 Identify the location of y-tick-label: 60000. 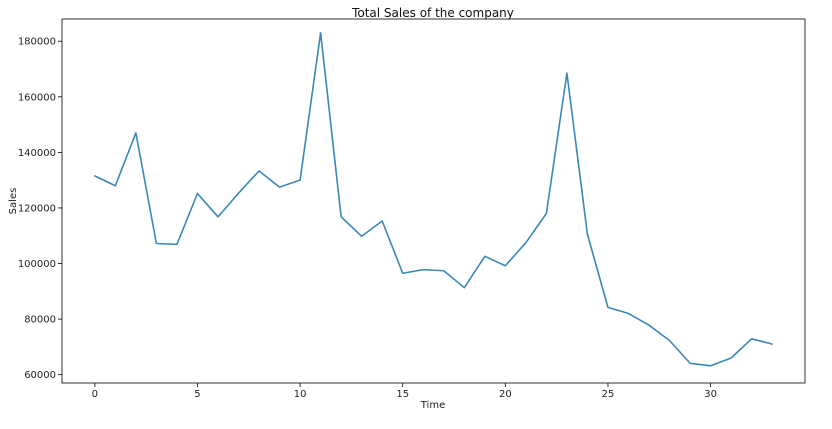
(40, 375).